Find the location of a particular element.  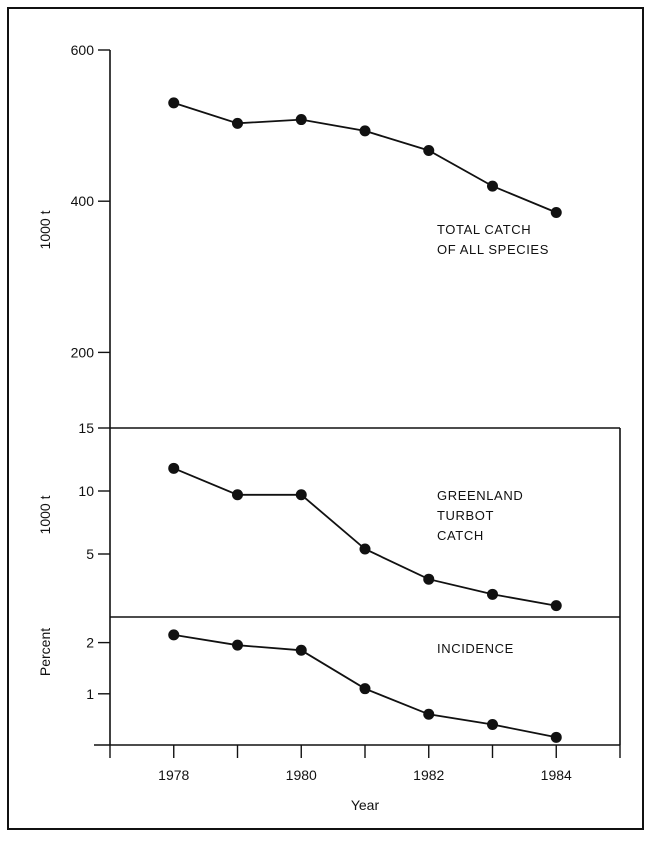

y-tick-label: 200 is located at coordinates (83, 352).